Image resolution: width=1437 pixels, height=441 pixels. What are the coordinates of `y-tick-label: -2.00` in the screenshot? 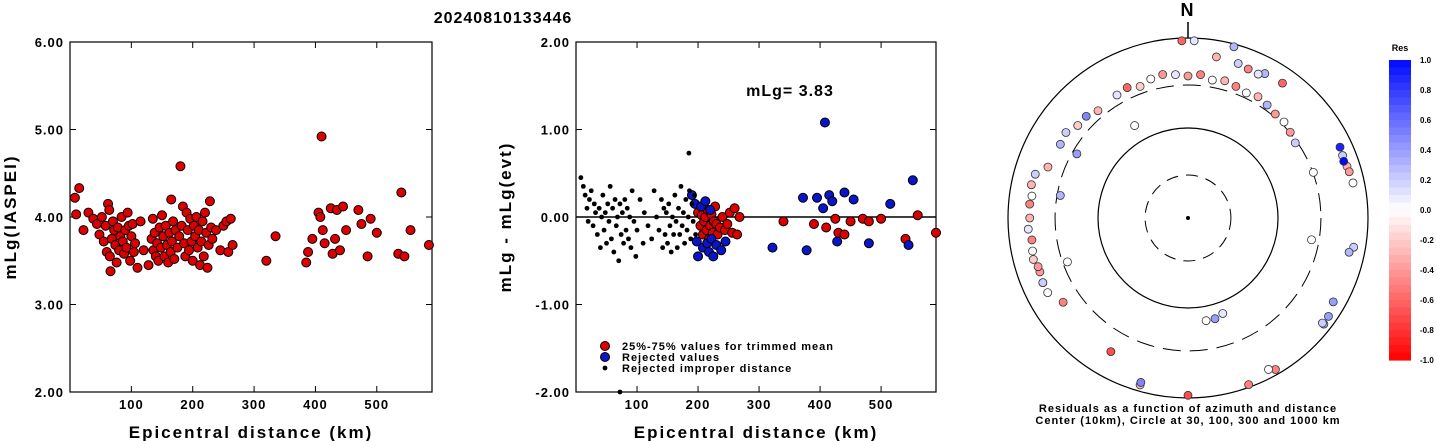 It's located at (552, 392).